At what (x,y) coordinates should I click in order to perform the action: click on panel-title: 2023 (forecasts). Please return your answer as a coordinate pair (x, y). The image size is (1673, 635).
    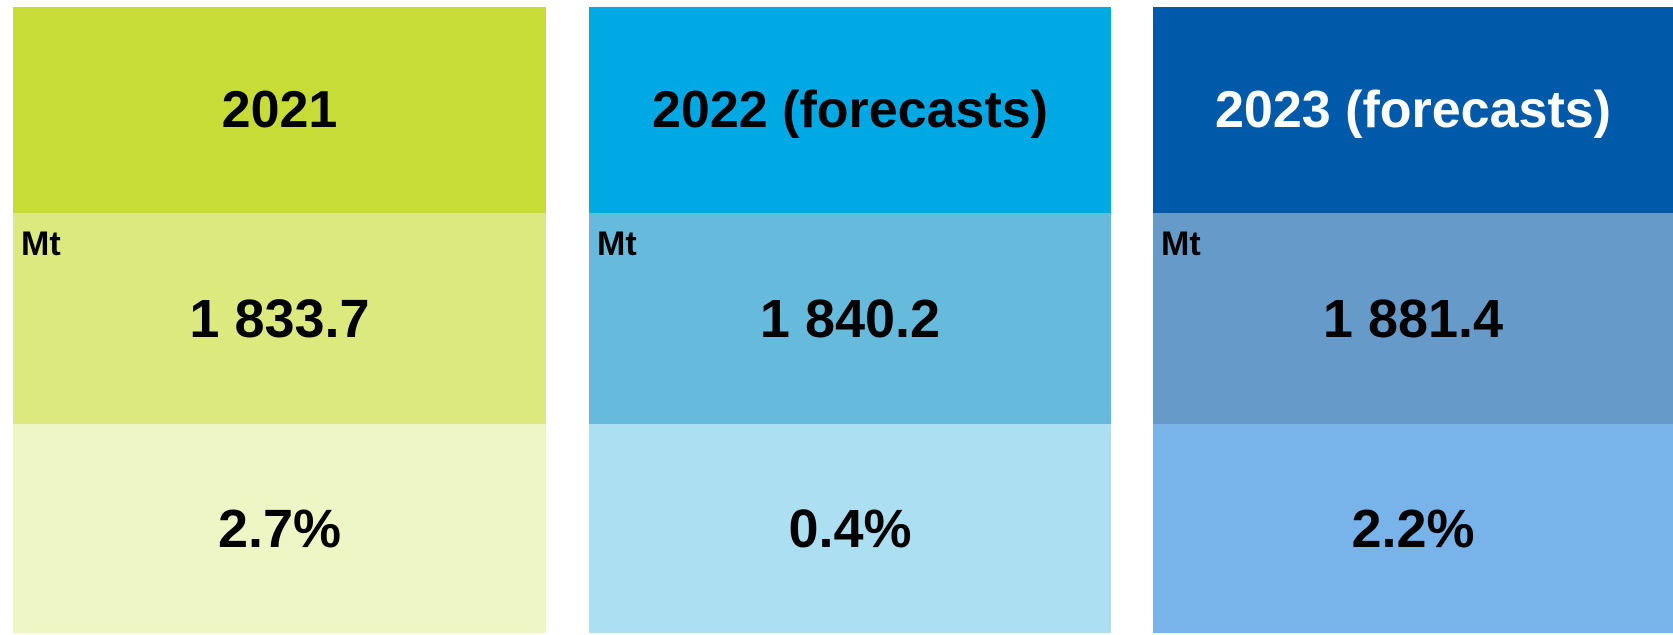
    Looking at the image, I should click on (1413, 110).